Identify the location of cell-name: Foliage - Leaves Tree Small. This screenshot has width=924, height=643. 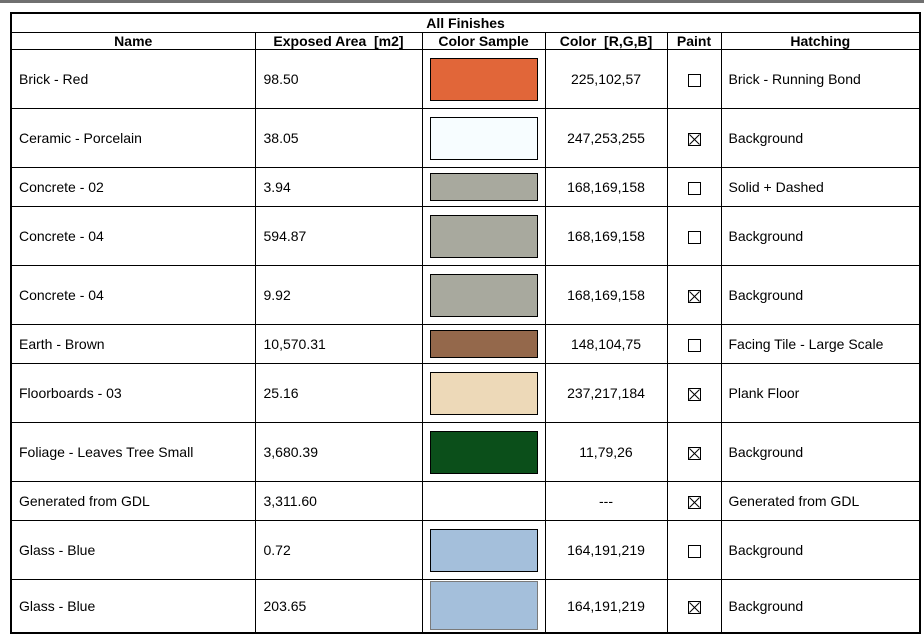
(133, 452).